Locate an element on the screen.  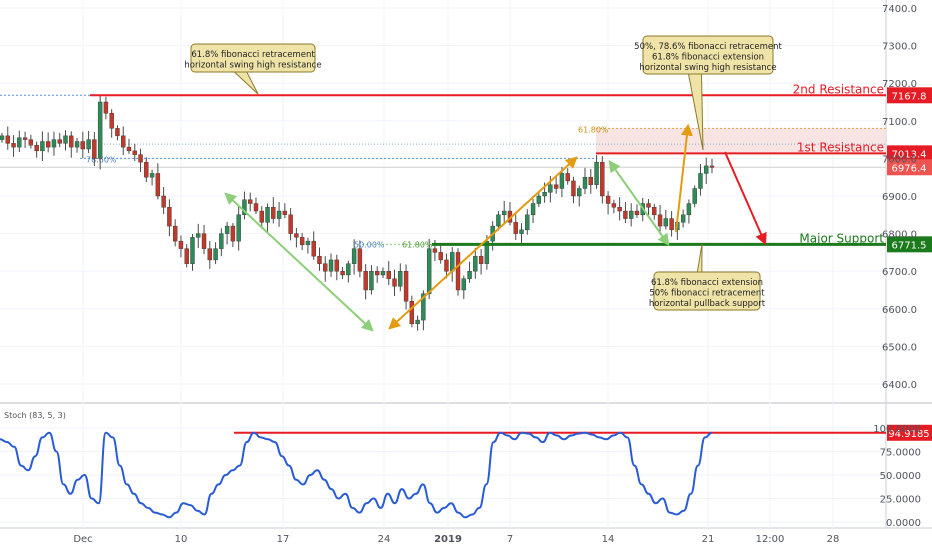
major-support-value: 6771.5 is located at coordinates (909, 245).